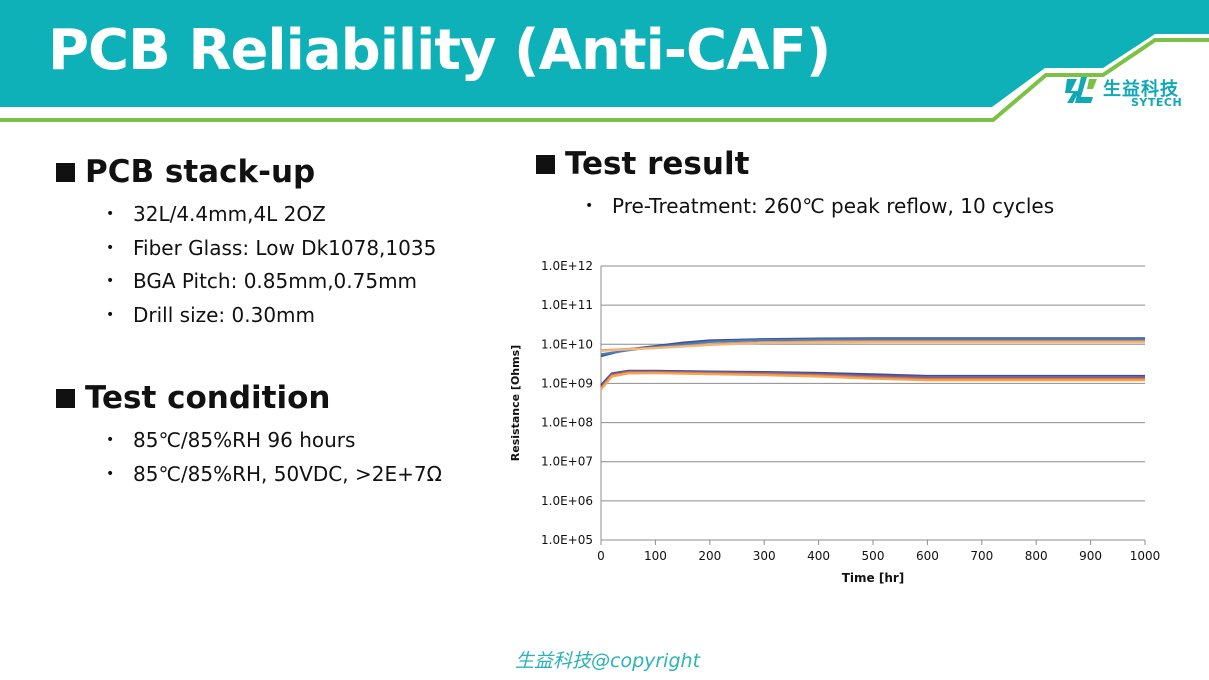  Describe the element at coordinates (567, 344) in the screenshot. I see `y-tick-label: 1.0E+10` at that location.